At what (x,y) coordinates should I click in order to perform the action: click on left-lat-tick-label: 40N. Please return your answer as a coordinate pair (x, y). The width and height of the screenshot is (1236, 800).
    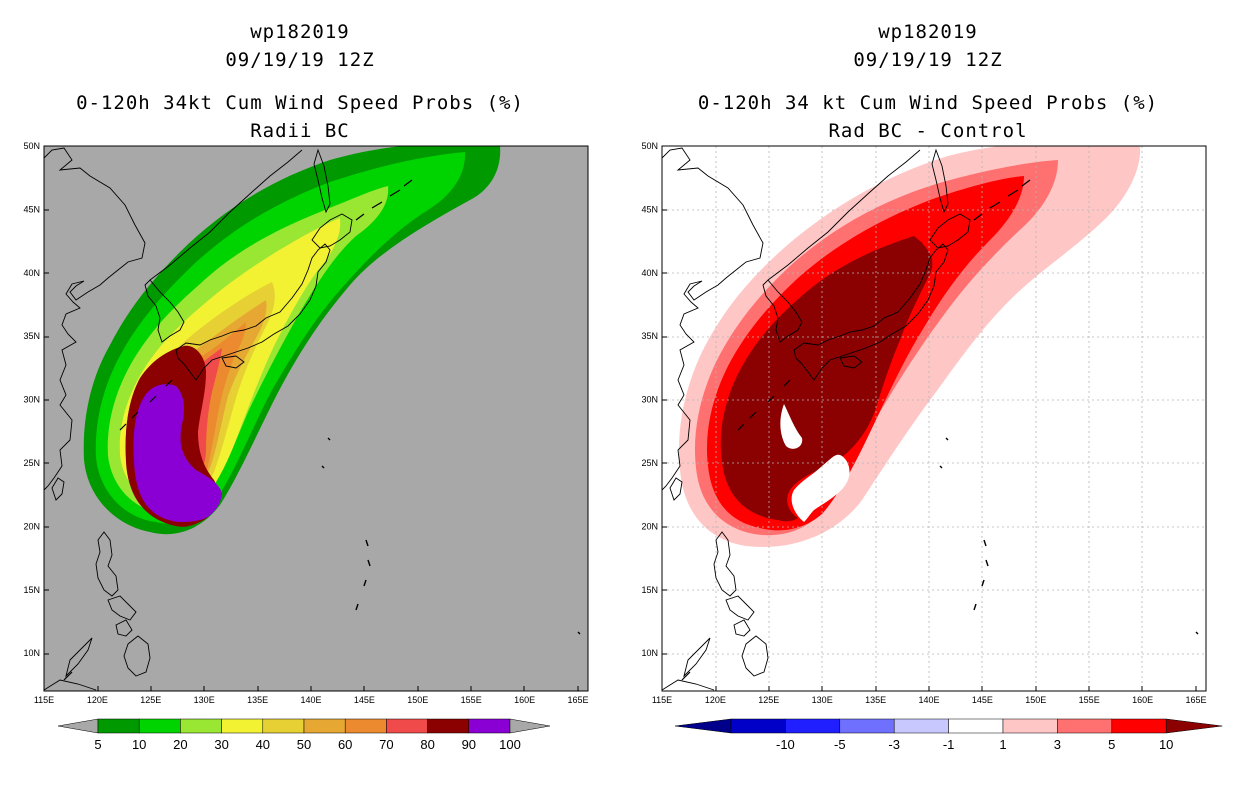
    Looking at the image, I should click on (31, 273).